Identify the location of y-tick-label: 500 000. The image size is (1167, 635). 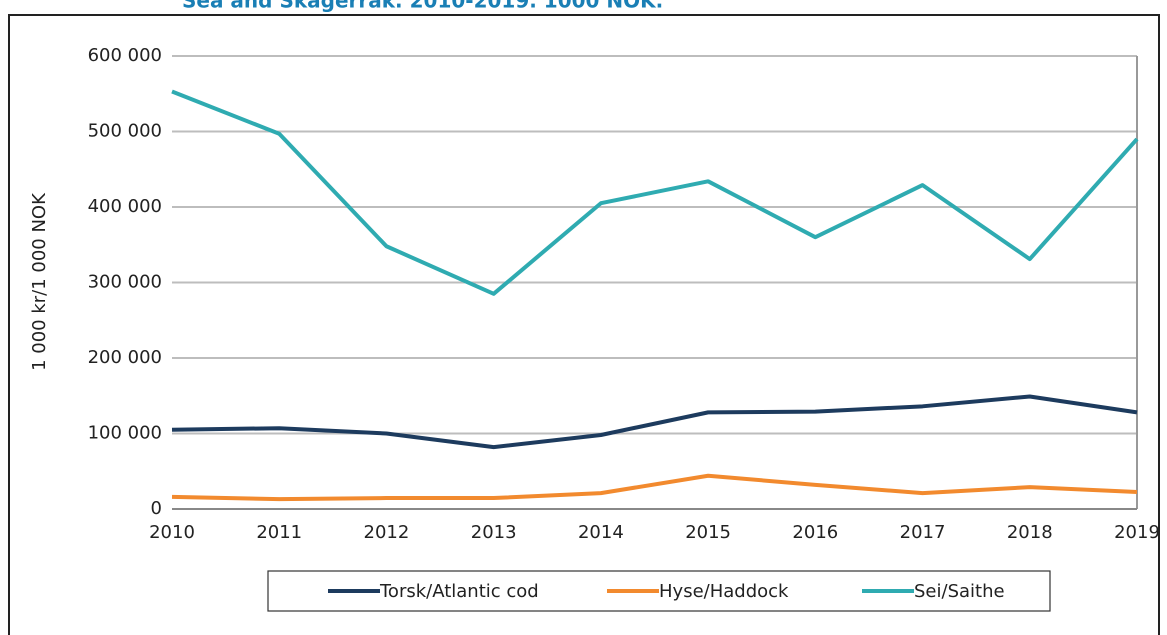
(125, 131).